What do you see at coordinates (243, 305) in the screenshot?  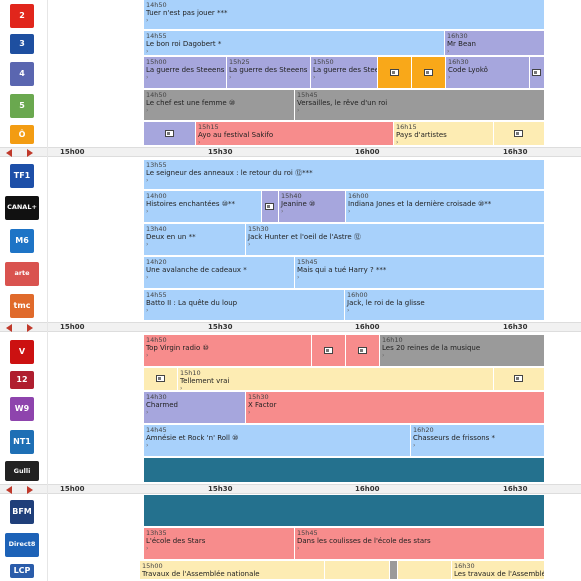 I see `program-cell: 14h55 Batto II : La quête du loup ›` at bounding box center [243, 305].